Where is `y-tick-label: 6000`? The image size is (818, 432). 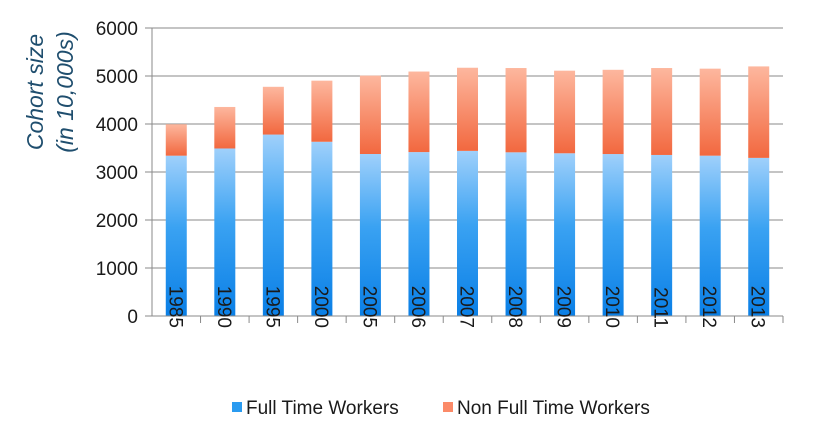 y-tick-label: 6000 is located at coordinates (117, 29).